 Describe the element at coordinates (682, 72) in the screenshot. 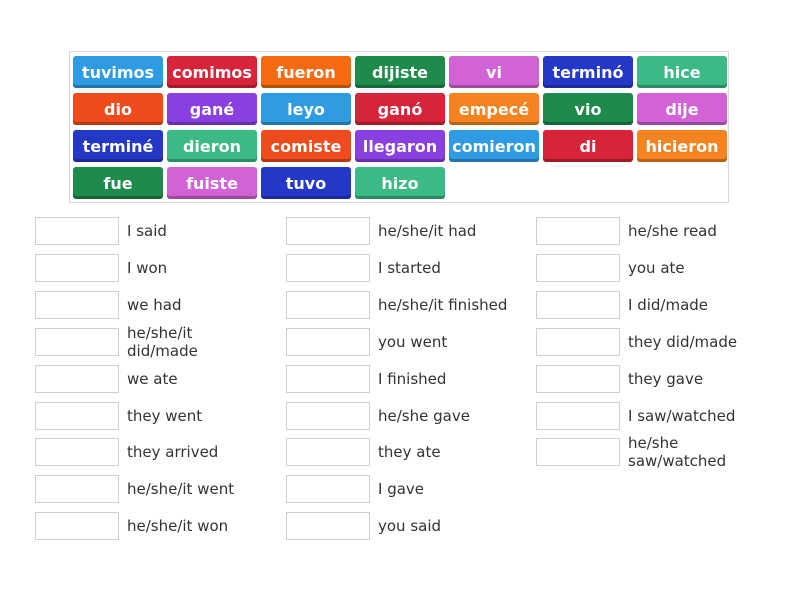

I see `answer-tile: hice` at that location.